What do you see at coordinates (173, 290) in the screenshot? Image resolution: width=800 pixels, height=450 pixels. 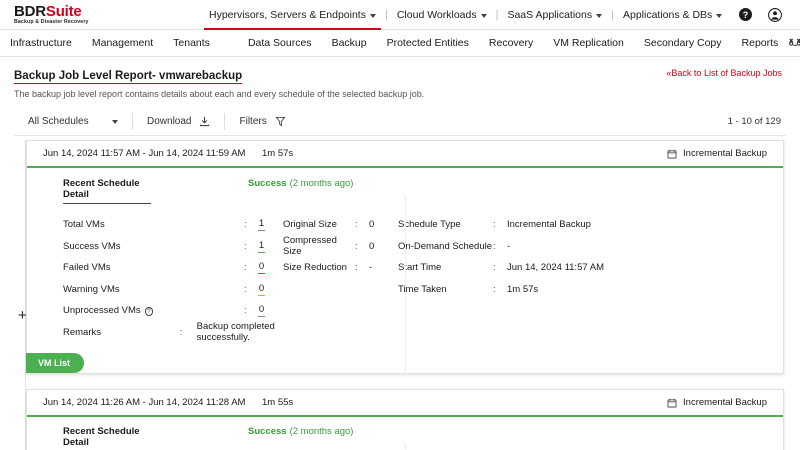 I see `detail-row-warning-vms: Warning VMs : 0` at bounding box center [173, 290].